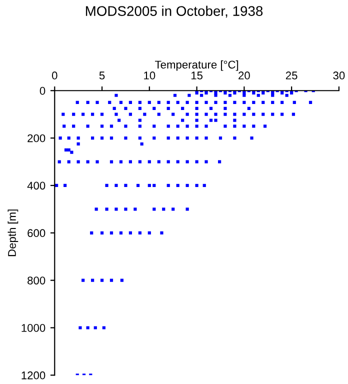 Image resolution: width=348 pixels, height=384 pixels. What do you see at coordinates (174, 12) in the screenshot?
I see `chart-title: MODS2005 in October, 1938` at bounding box center [174, 12].